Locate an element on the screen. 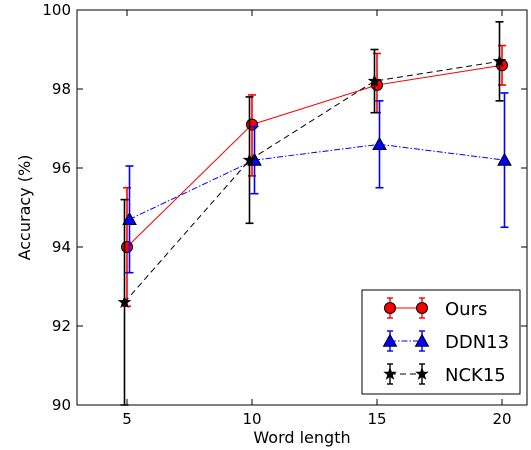 This screenshot has width=531, height=450. series-line-ddn13 is located at coordinates (317, 181).